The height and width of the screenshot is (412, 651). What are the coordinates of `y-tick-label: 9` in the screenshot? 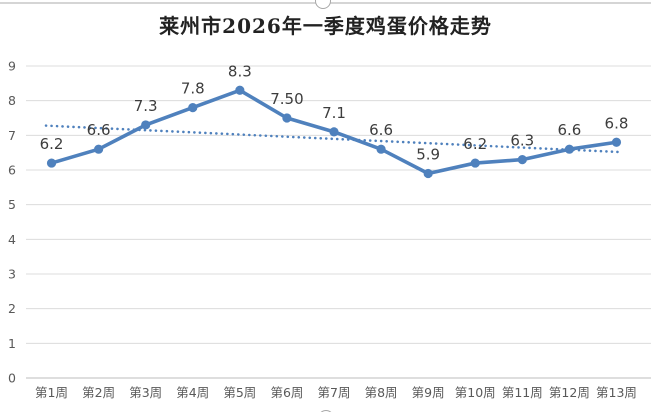 It's located at (12, 66).